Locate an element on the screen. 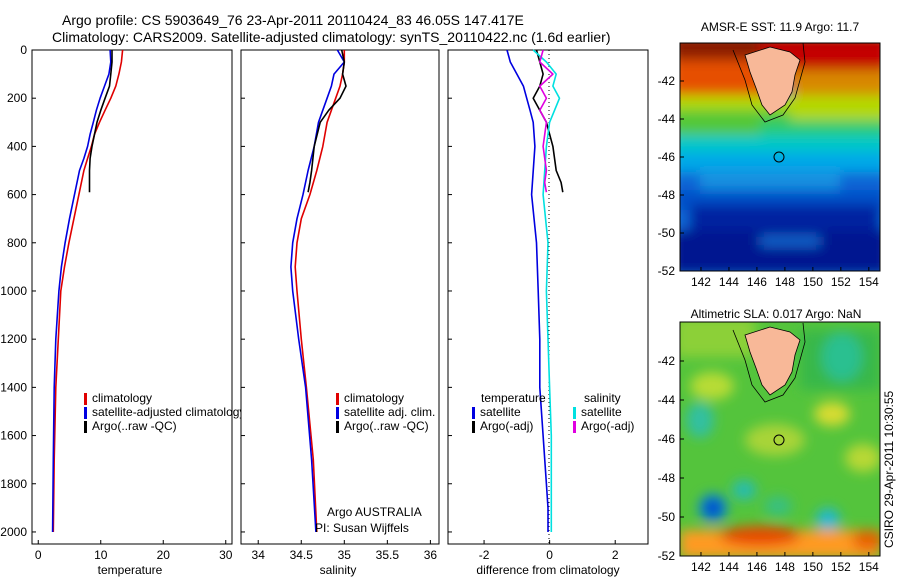 The height and width of the screenshot is (580, 900). sst_map-ytick-label: -46 is located at coordinates (667, 157).